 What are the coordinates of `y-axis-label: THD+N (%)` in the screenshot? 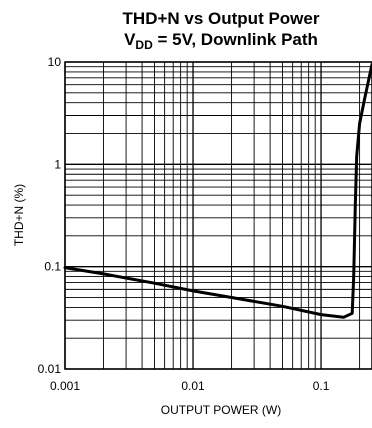 It's located at (19, 215).